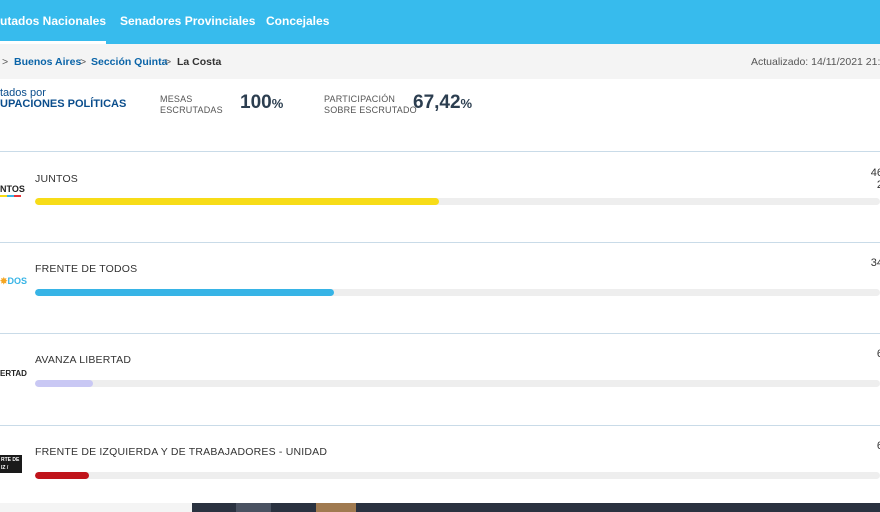 This screenshot has width=880, height=512. I want to click on party-name: FRENTE DE TODOS, so click(86, 269).